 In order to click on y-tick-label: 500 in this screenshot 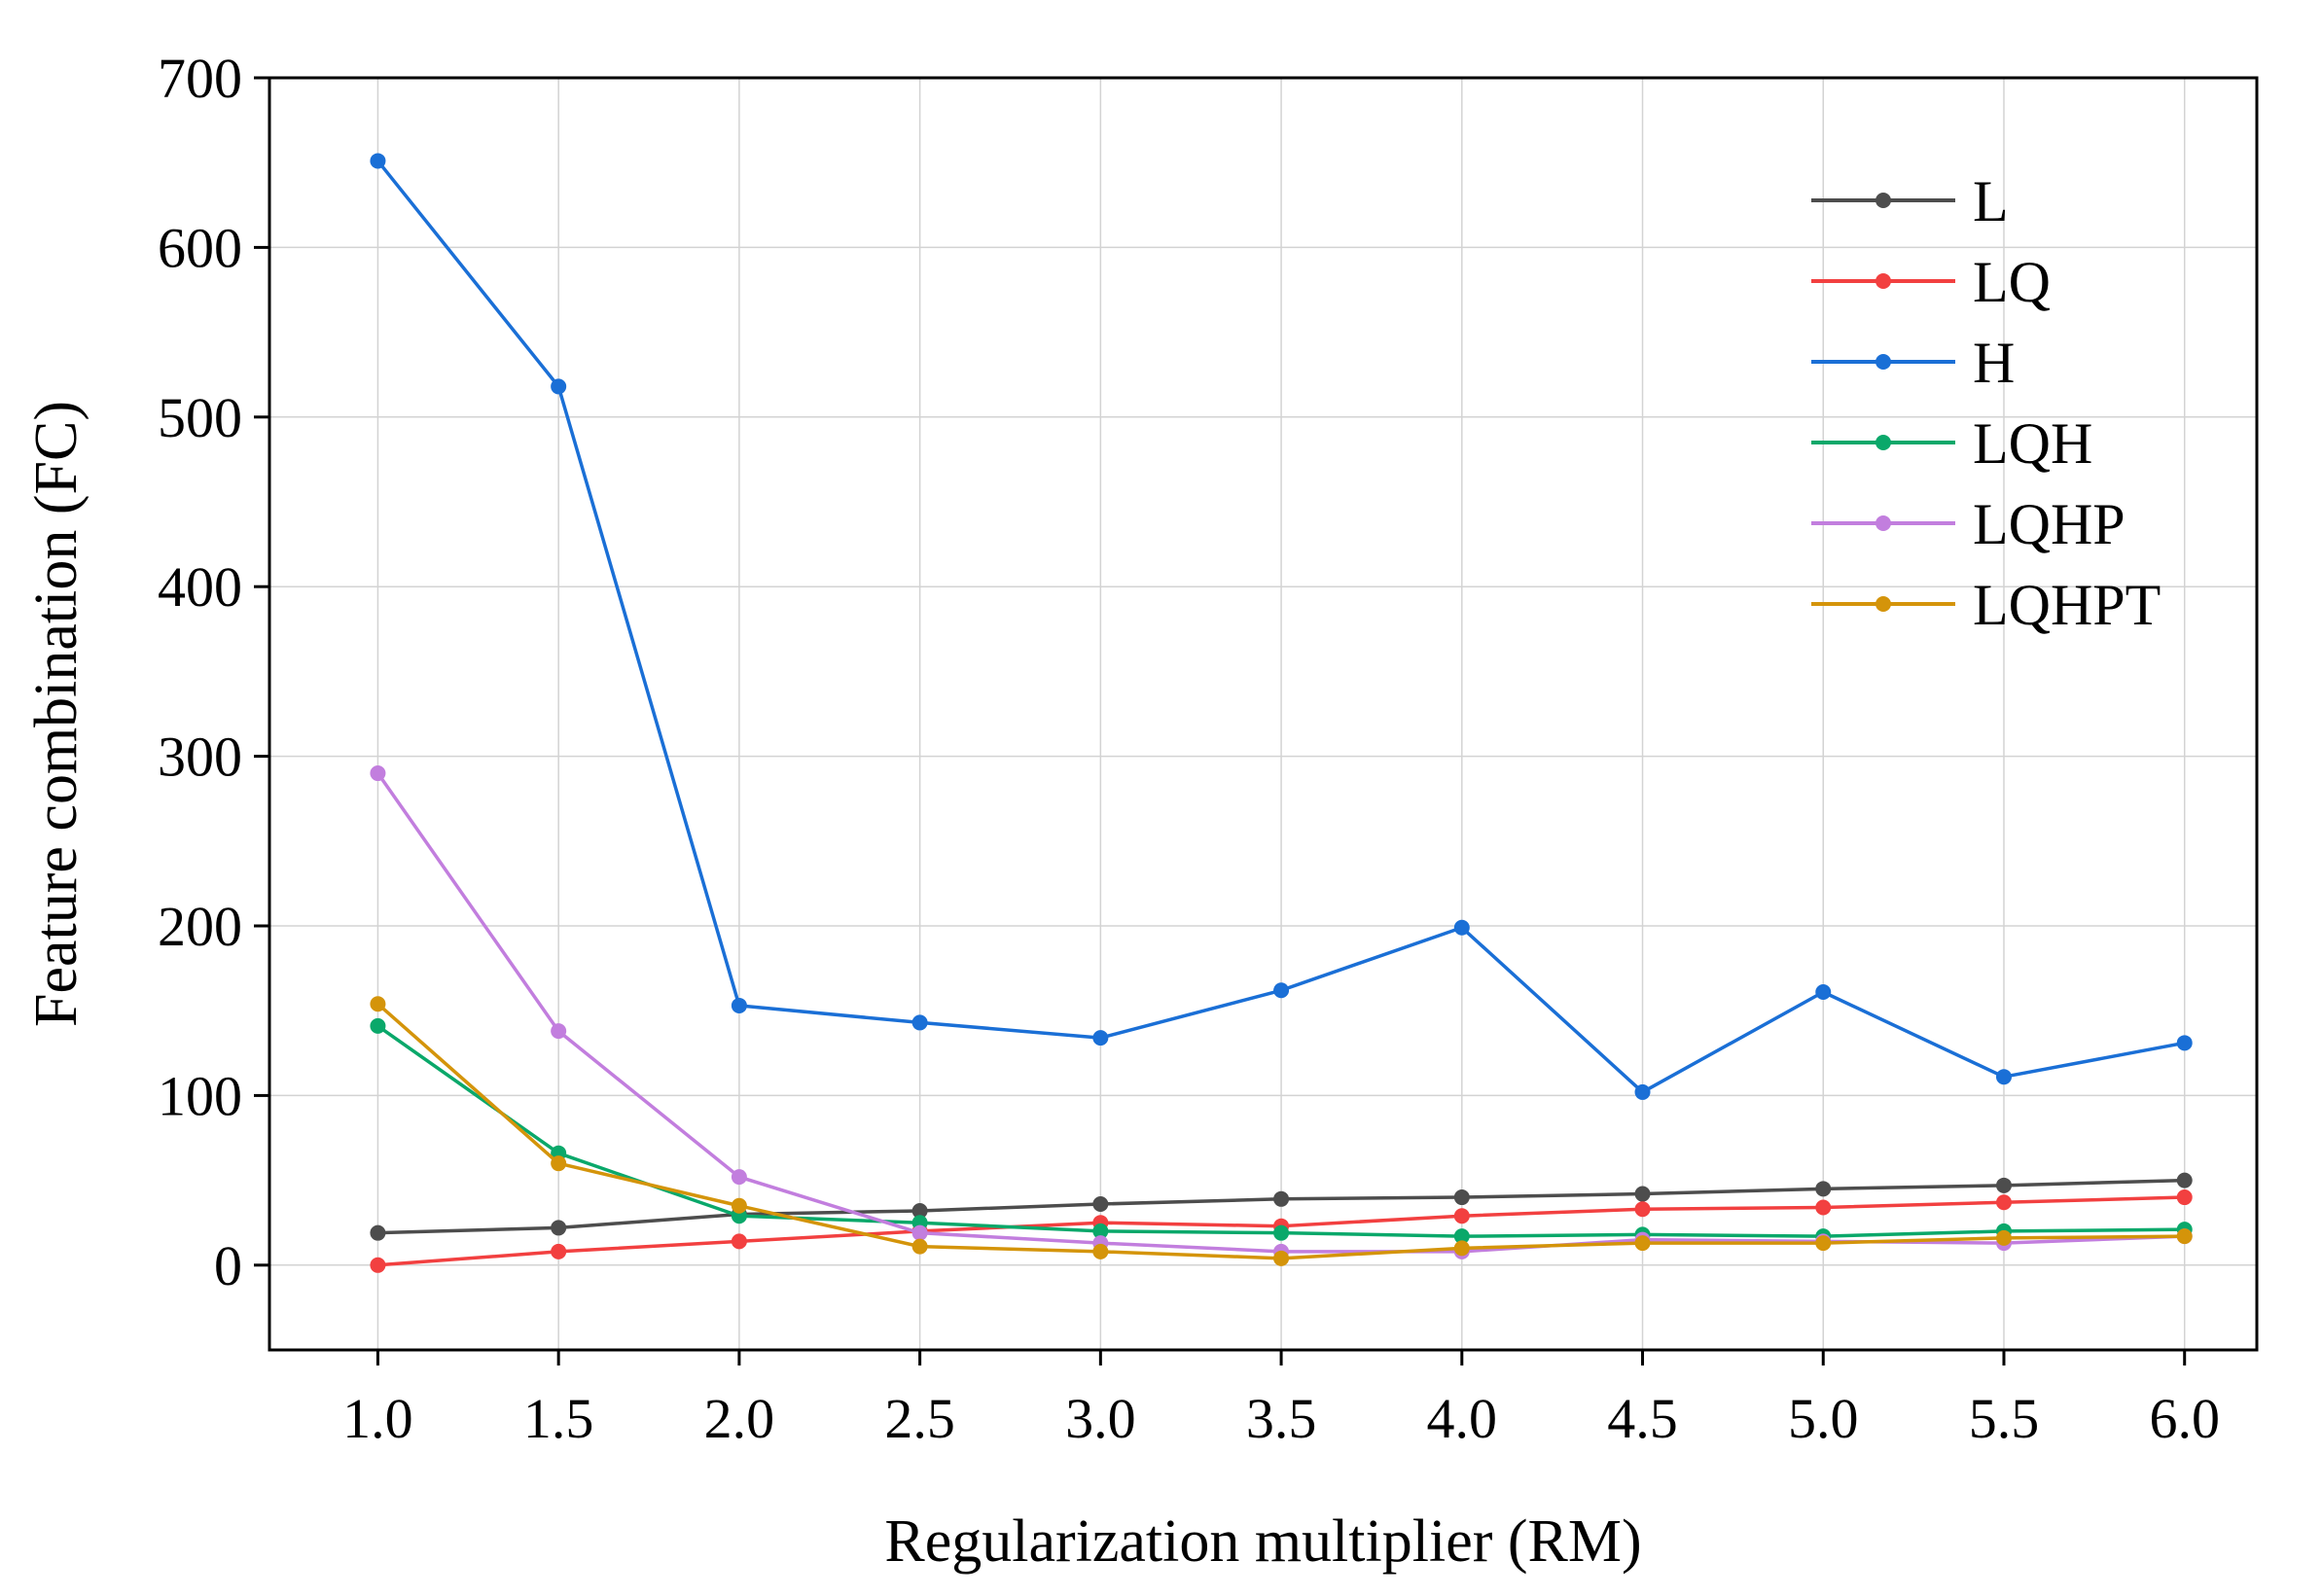, I will do `click(200, 418)`.